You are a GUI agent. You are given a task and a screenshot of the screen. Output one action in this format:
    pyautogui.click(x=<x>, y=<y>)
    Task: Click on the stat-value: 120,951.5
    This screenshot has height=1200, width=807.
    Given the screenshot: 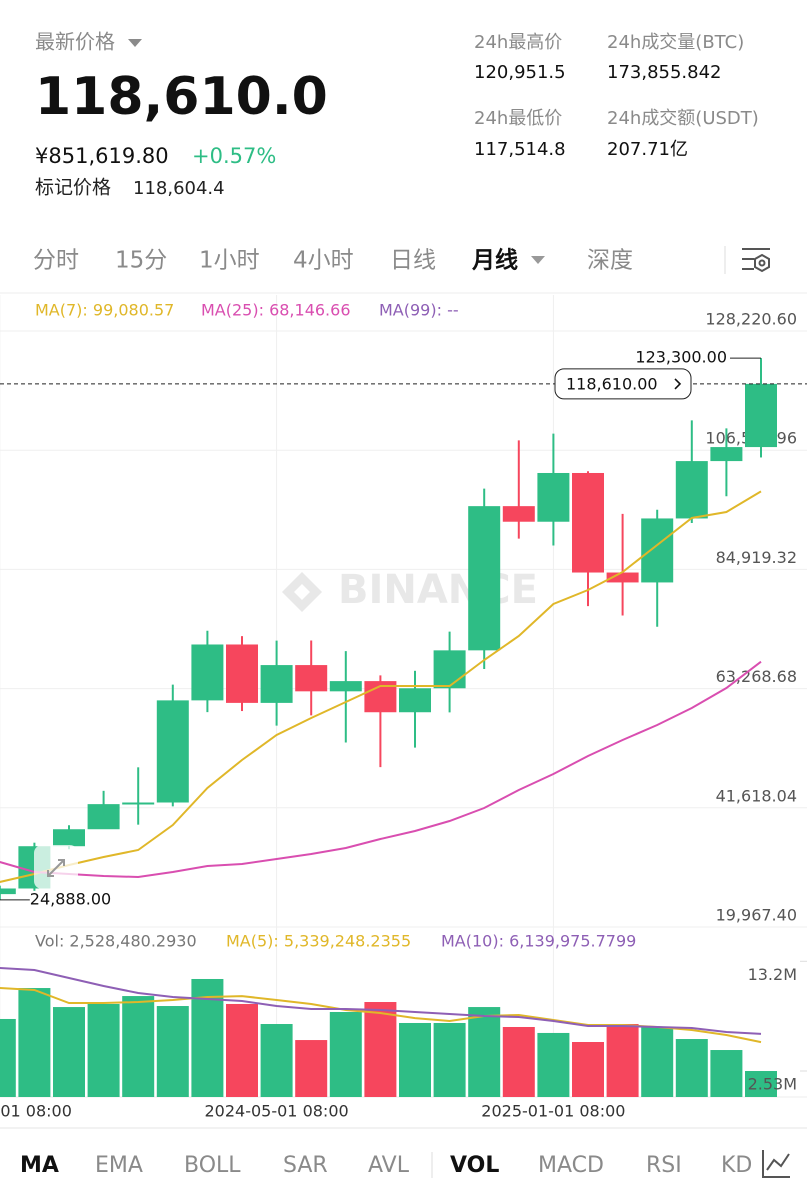 What is the action you would take?
    pyautogui.click(x=520, y=72)
    